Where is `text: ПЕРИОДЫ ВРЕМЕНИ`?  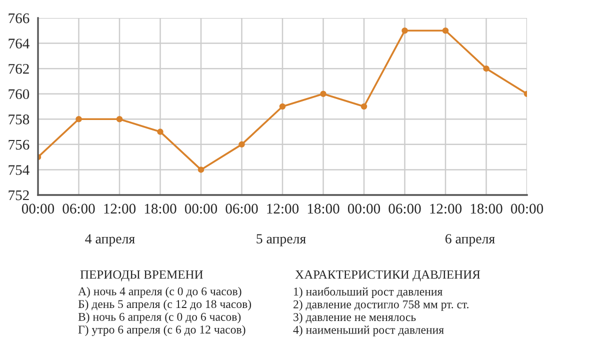
text: ПЕРИОДЫ ВРЕМЕНИ is located at coordinates (141, 276).